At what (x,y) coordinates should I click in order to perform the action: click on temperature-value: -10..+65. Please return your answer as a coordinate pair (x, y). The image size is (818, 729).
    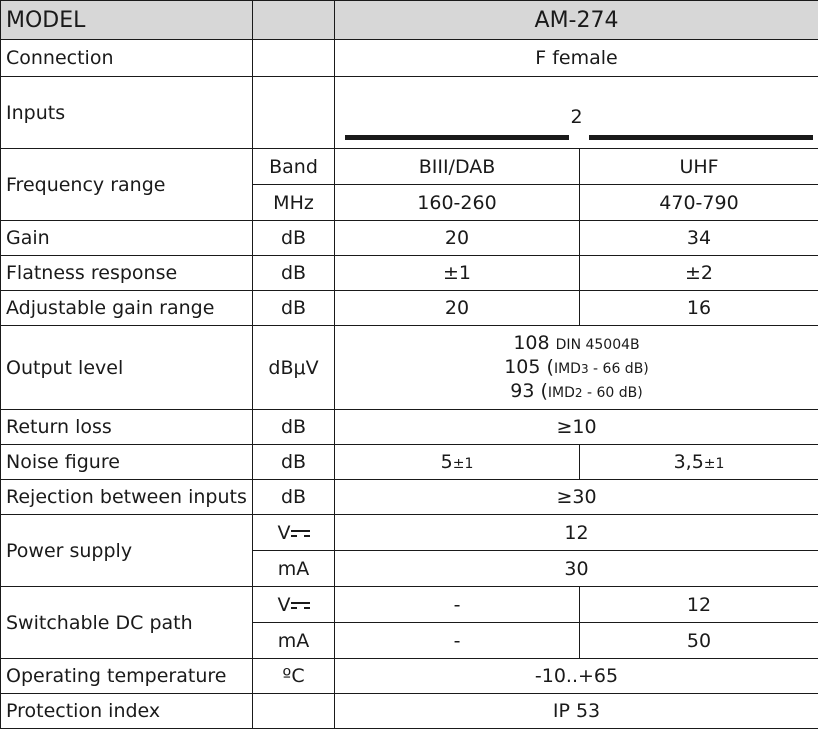
    Looking at the image, I should click on (576, 676).